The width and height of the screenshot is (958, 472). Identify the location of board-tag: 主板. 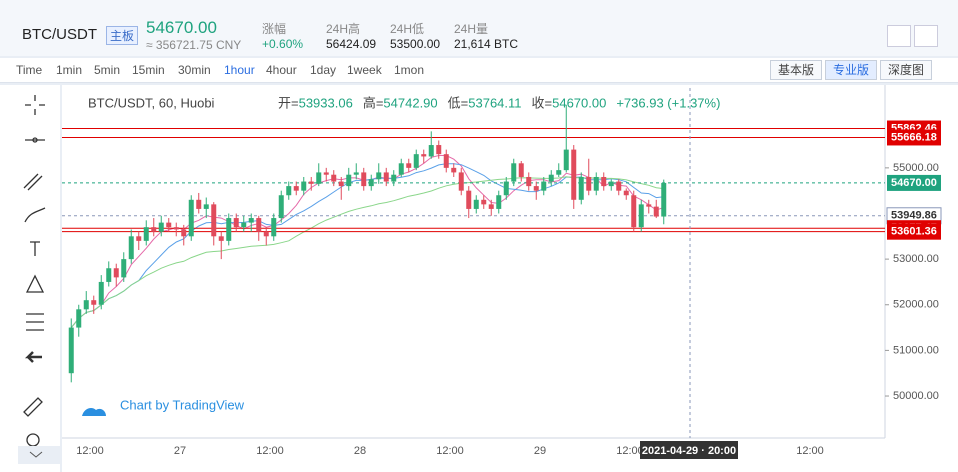
(122, 35).